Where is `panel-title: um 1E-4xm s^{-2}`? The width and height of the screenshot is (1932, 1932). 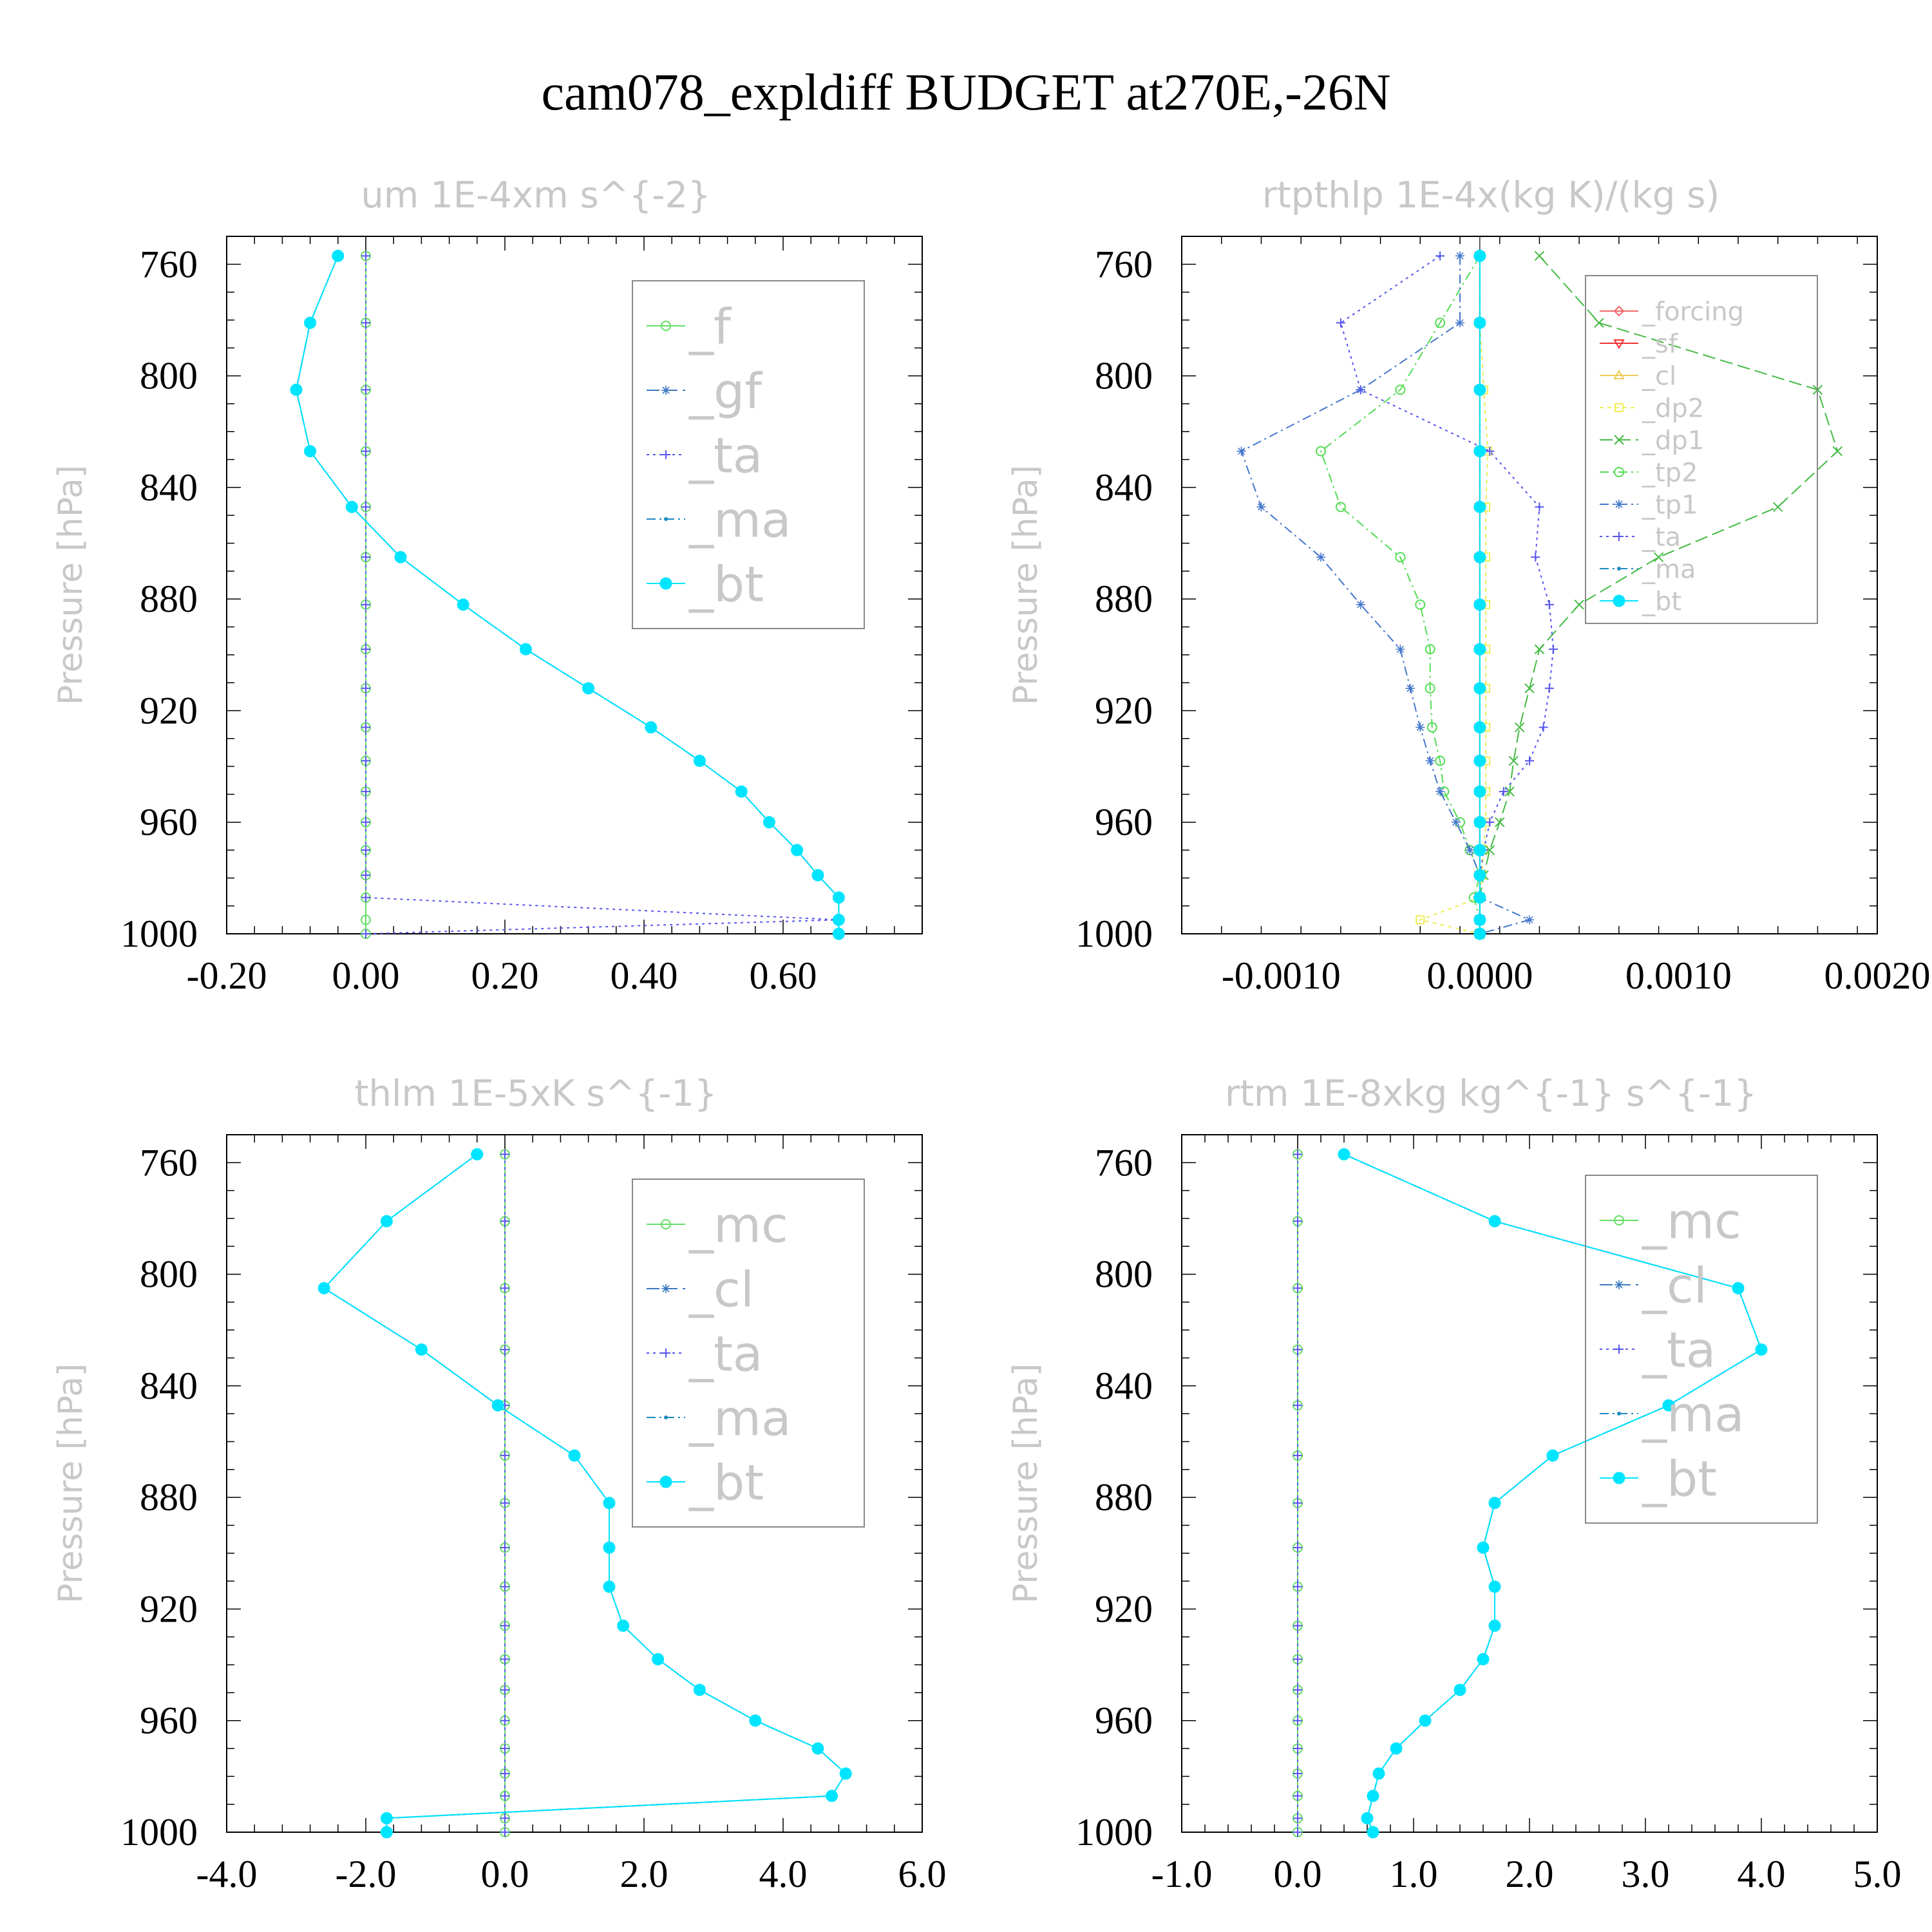 panel-title: um 1E-4xm s^{-2} is located at coordinates (535, 195).